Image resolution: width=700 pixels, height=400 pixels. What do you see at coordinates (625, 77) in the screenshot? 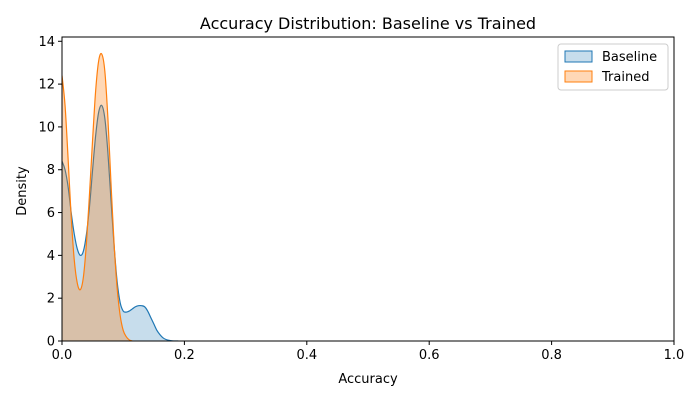
I see `trained-legend-label: Trained` at bounding box center [625, 77].